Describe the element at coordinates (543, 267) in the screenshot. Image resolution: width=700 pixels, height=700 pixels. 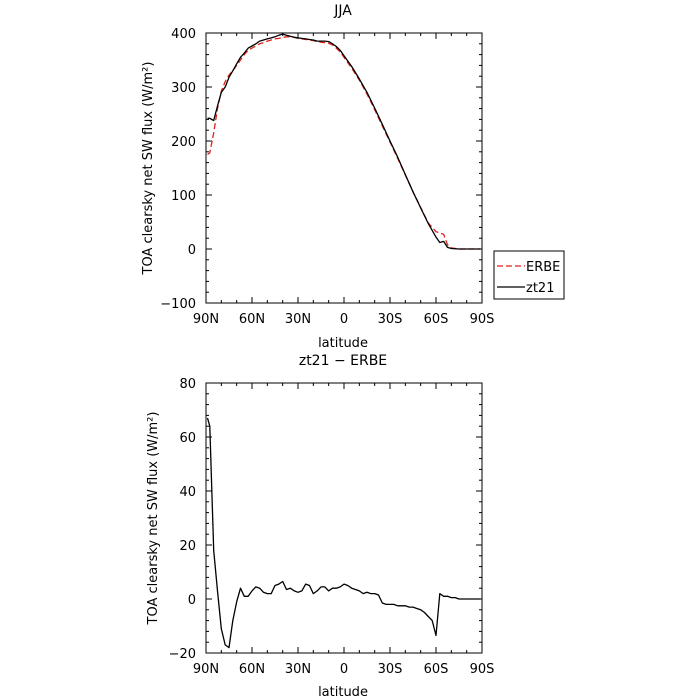
I see `legend-label-erbe: ERBE` at that location.